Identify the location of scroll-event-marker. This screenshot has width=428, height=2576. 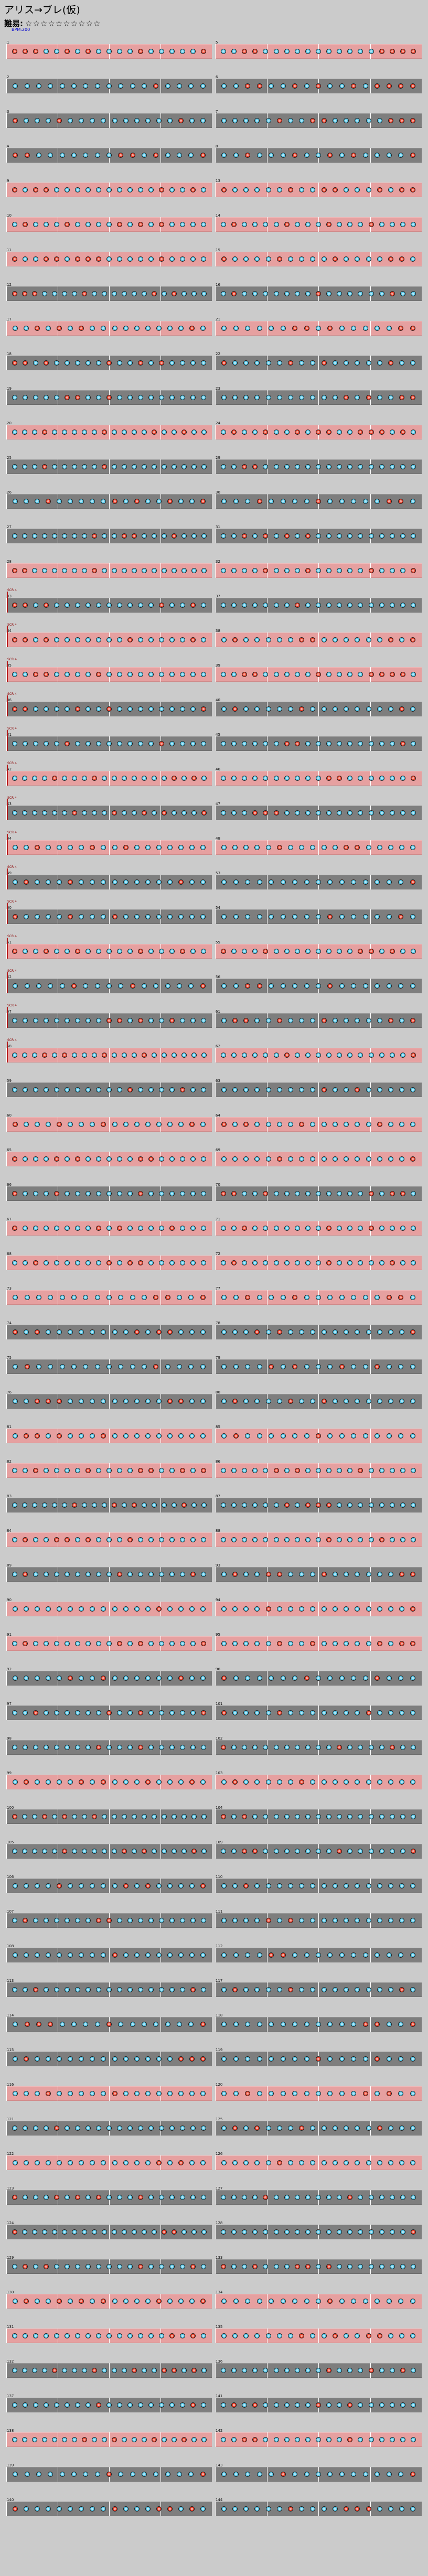
(7, 913).